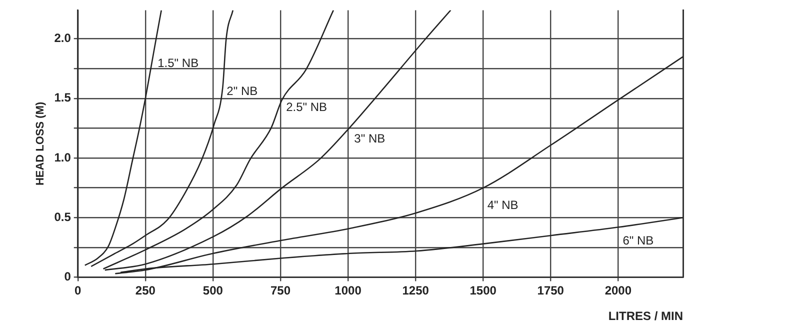  Describe the element at coordinates (645, 316) in the screenshot. I see `x-axis-title: LITRES / MIN` at that location.